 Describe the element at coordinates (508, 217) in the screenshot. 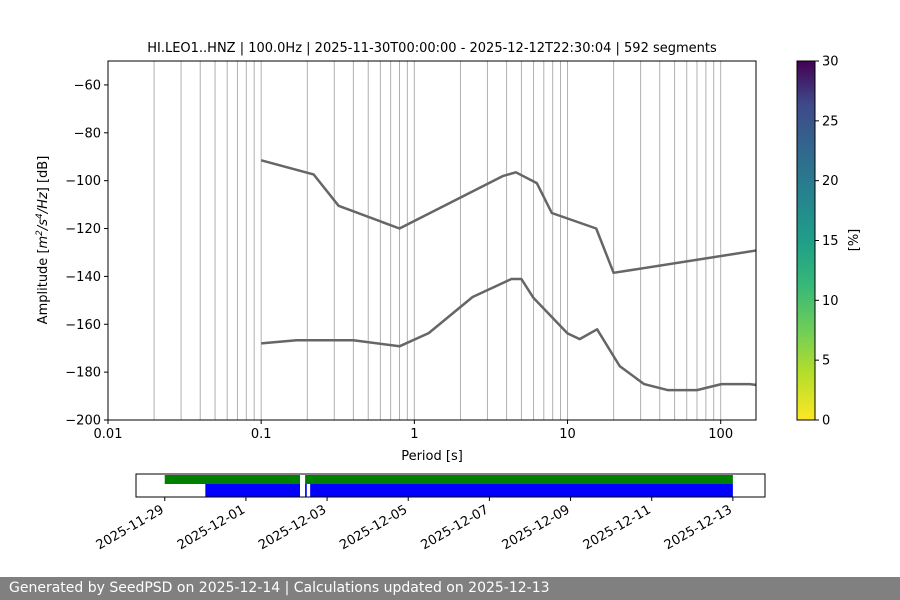

I see `high-noise-model-line` at that location.